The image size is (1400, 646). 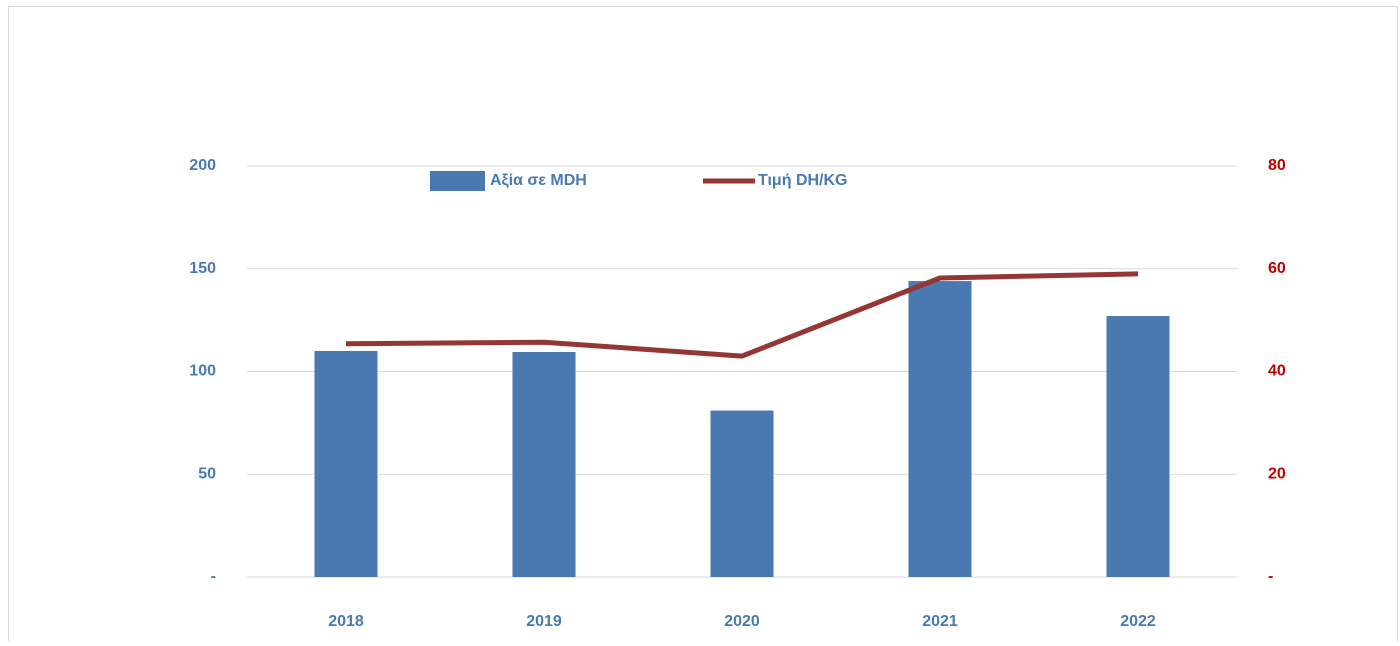 I want to click on y-tick-label: 150, so click(x=202, y=268).